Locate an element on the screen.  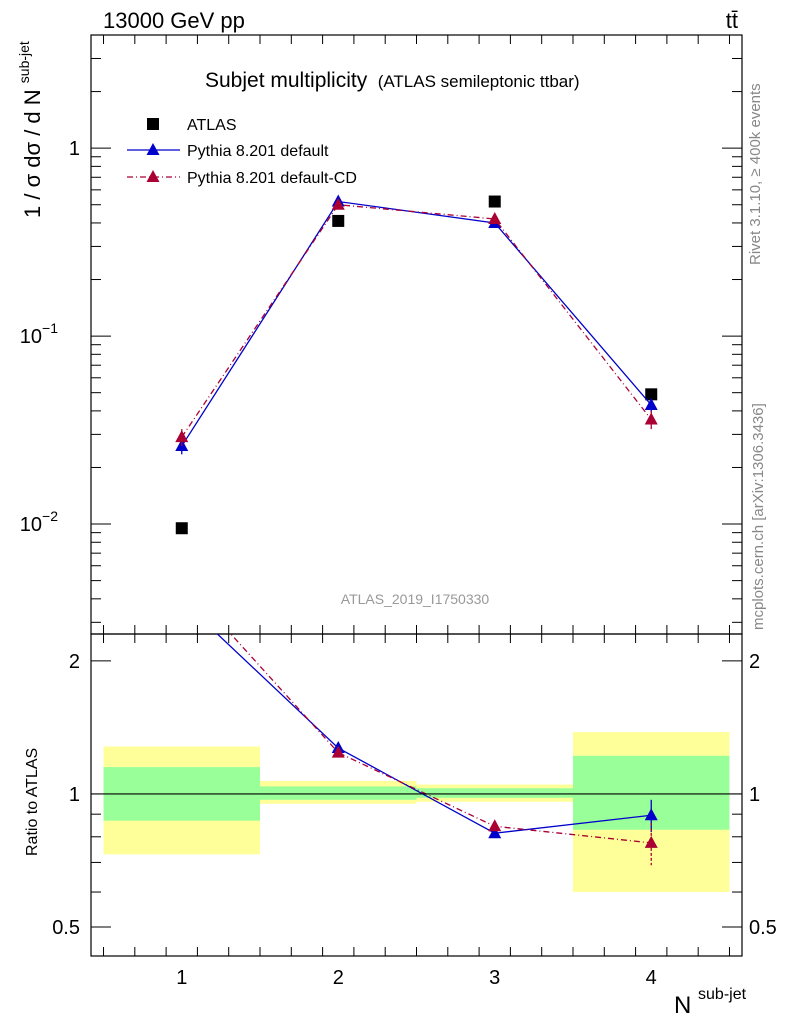
ratio-ytick-label: 0.5 is located at coordinates (66, 928).